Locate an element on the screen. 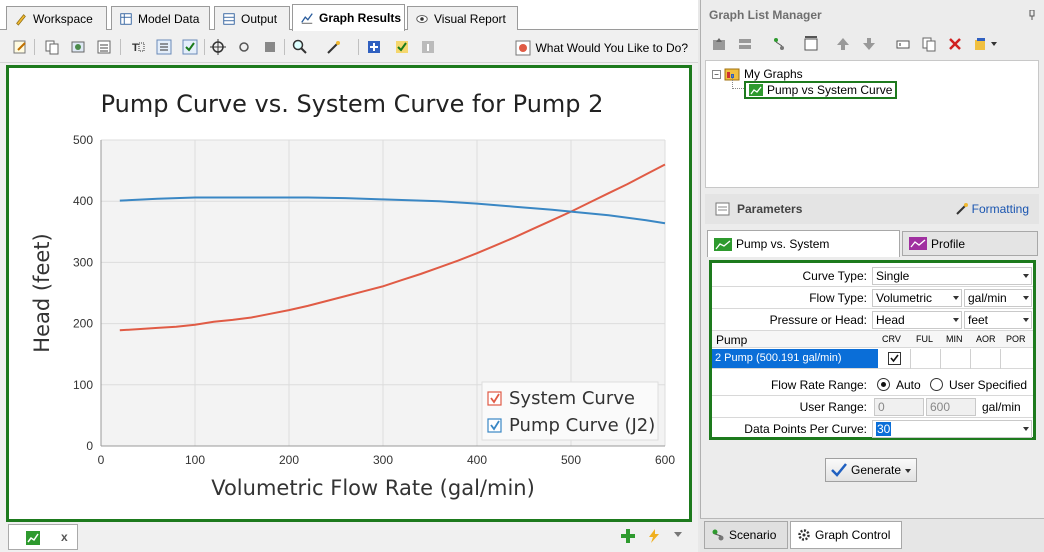 This screenshot has height=552, width=1044. help-link: What Would You Like to Do? is located at coordinates (601, 48).